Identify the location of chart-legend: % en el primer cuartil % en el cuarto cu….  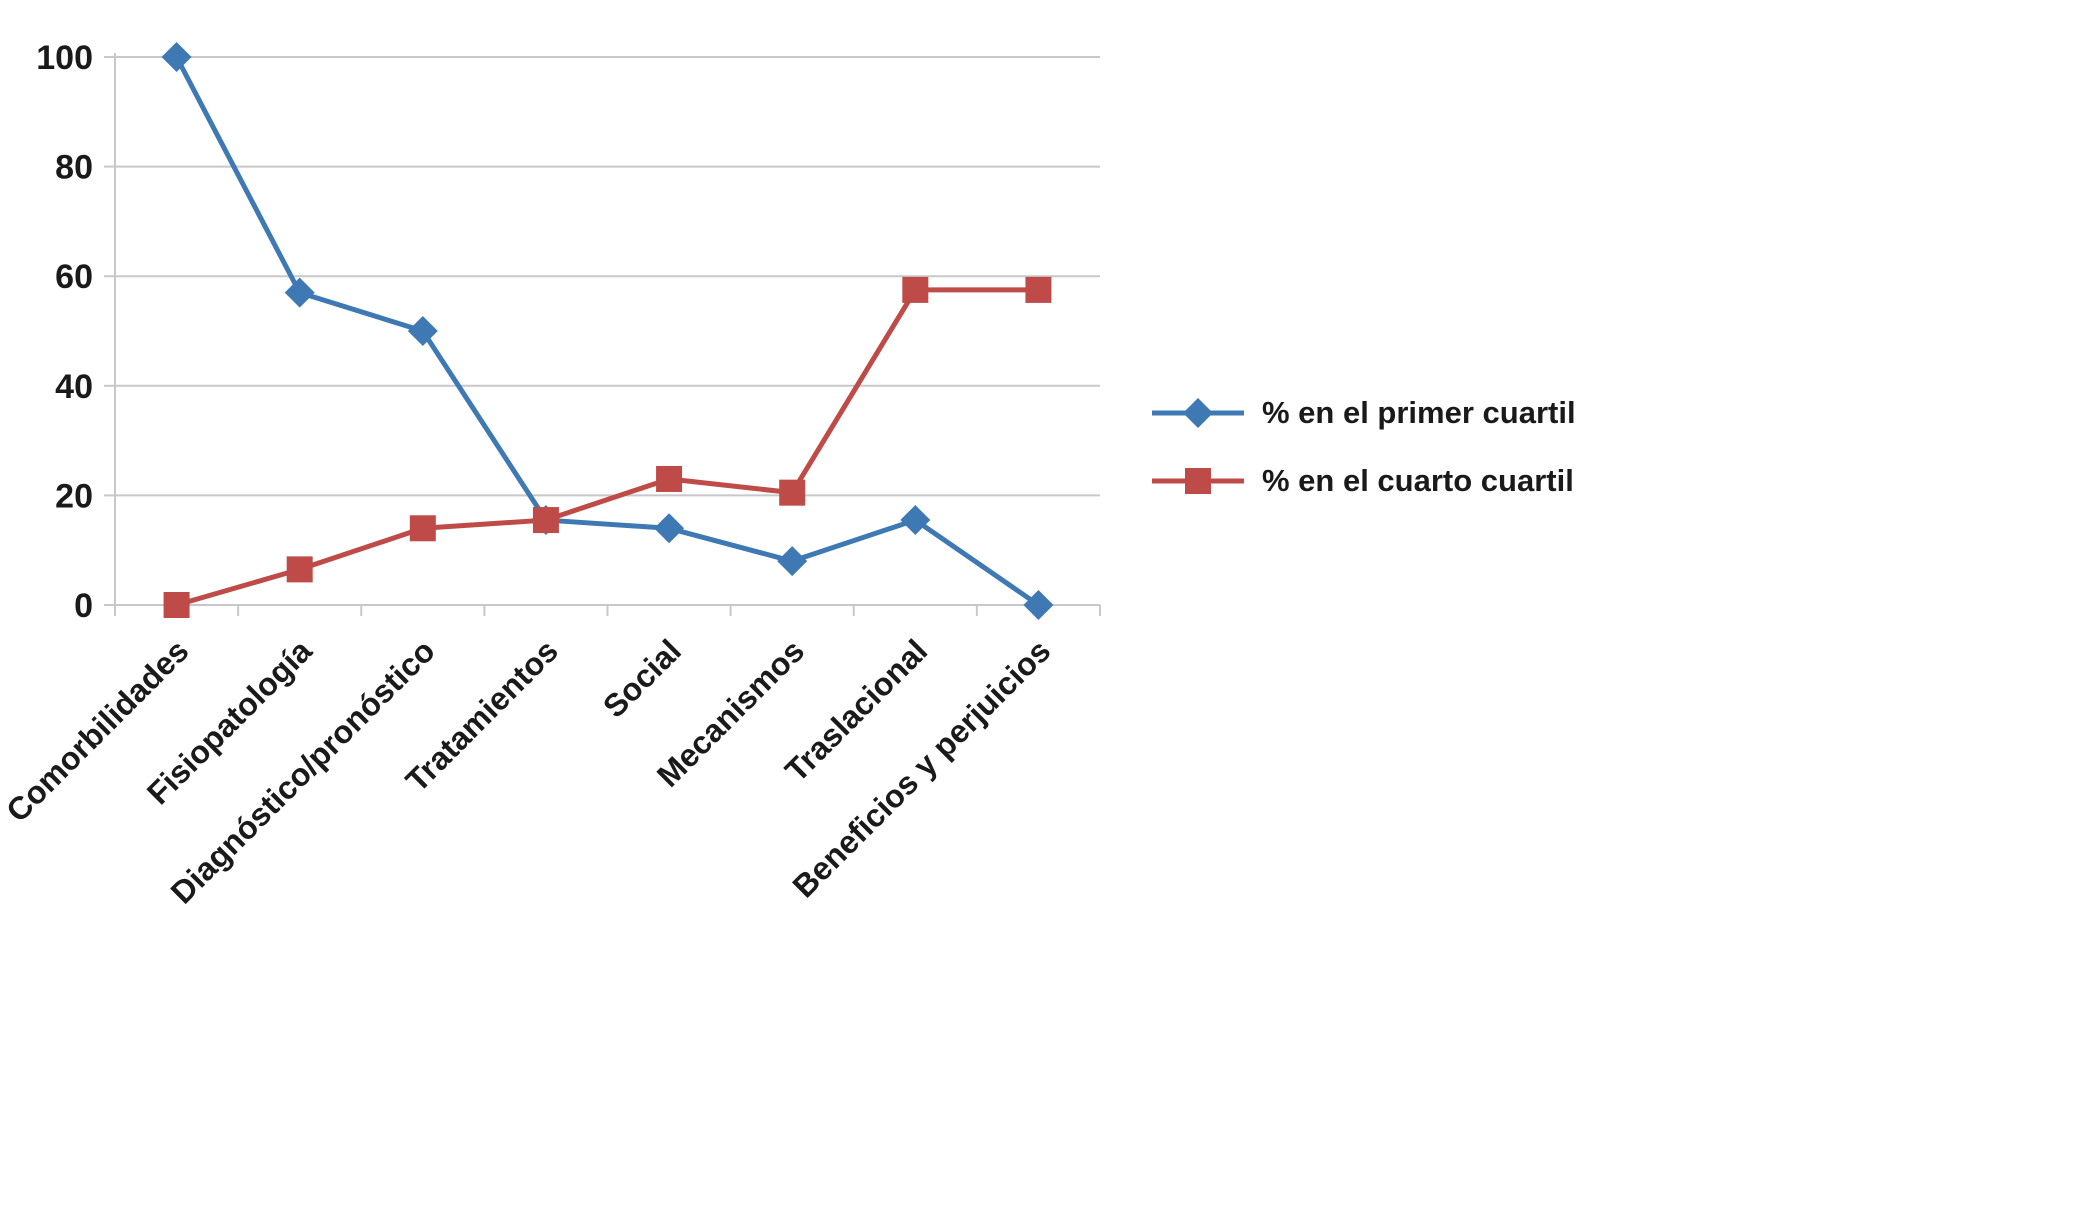
(1363, 447).